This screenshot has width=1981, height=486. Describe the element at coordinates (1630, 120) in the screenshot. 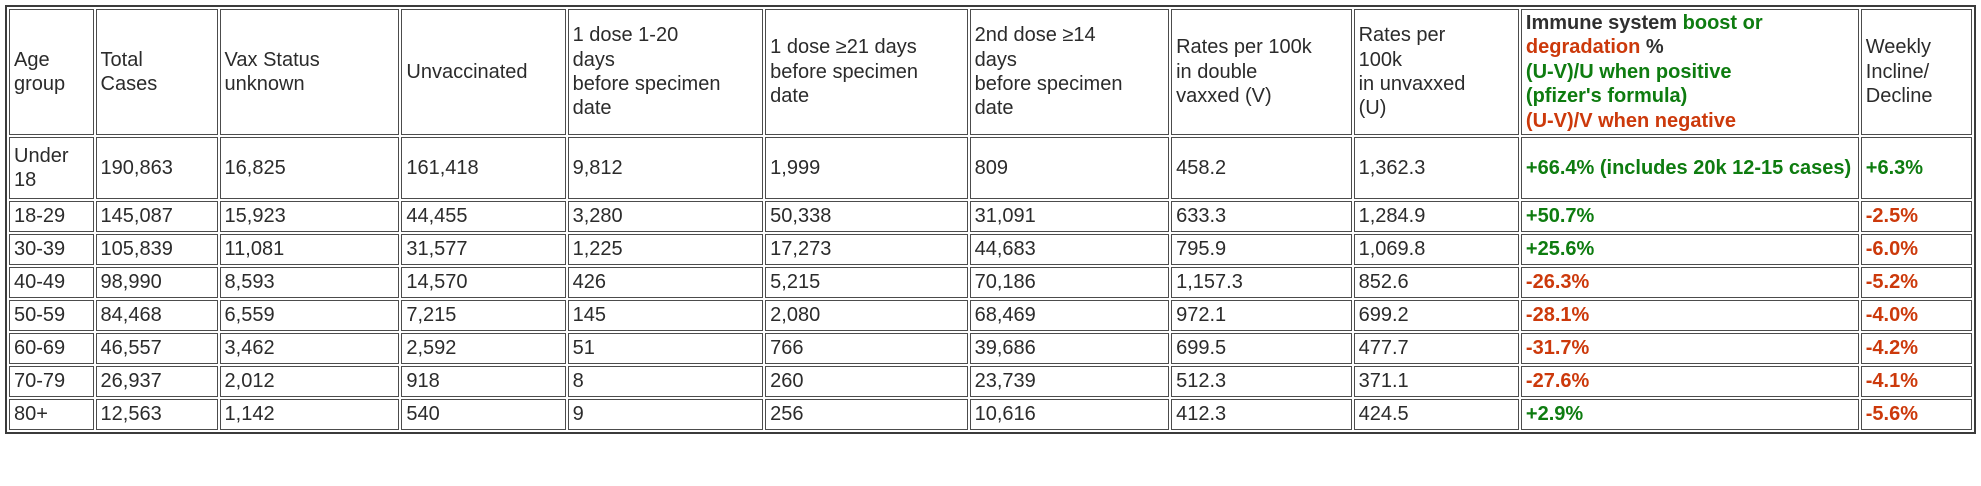

I see `header-segment: (U-V)/V when negative` at that location.